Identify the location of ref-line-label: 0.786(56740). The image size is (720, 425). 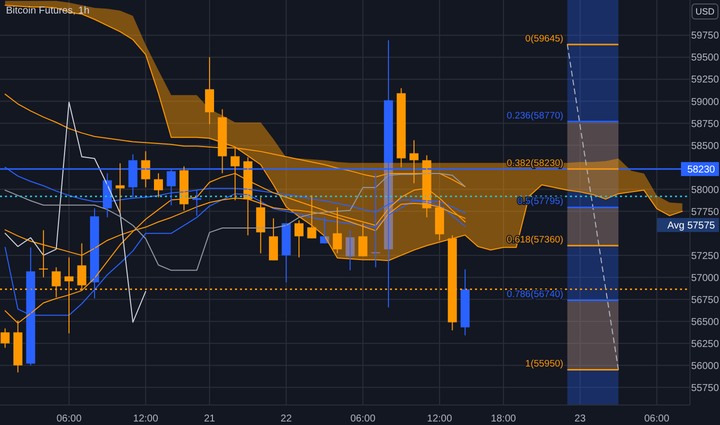
(535, 294).